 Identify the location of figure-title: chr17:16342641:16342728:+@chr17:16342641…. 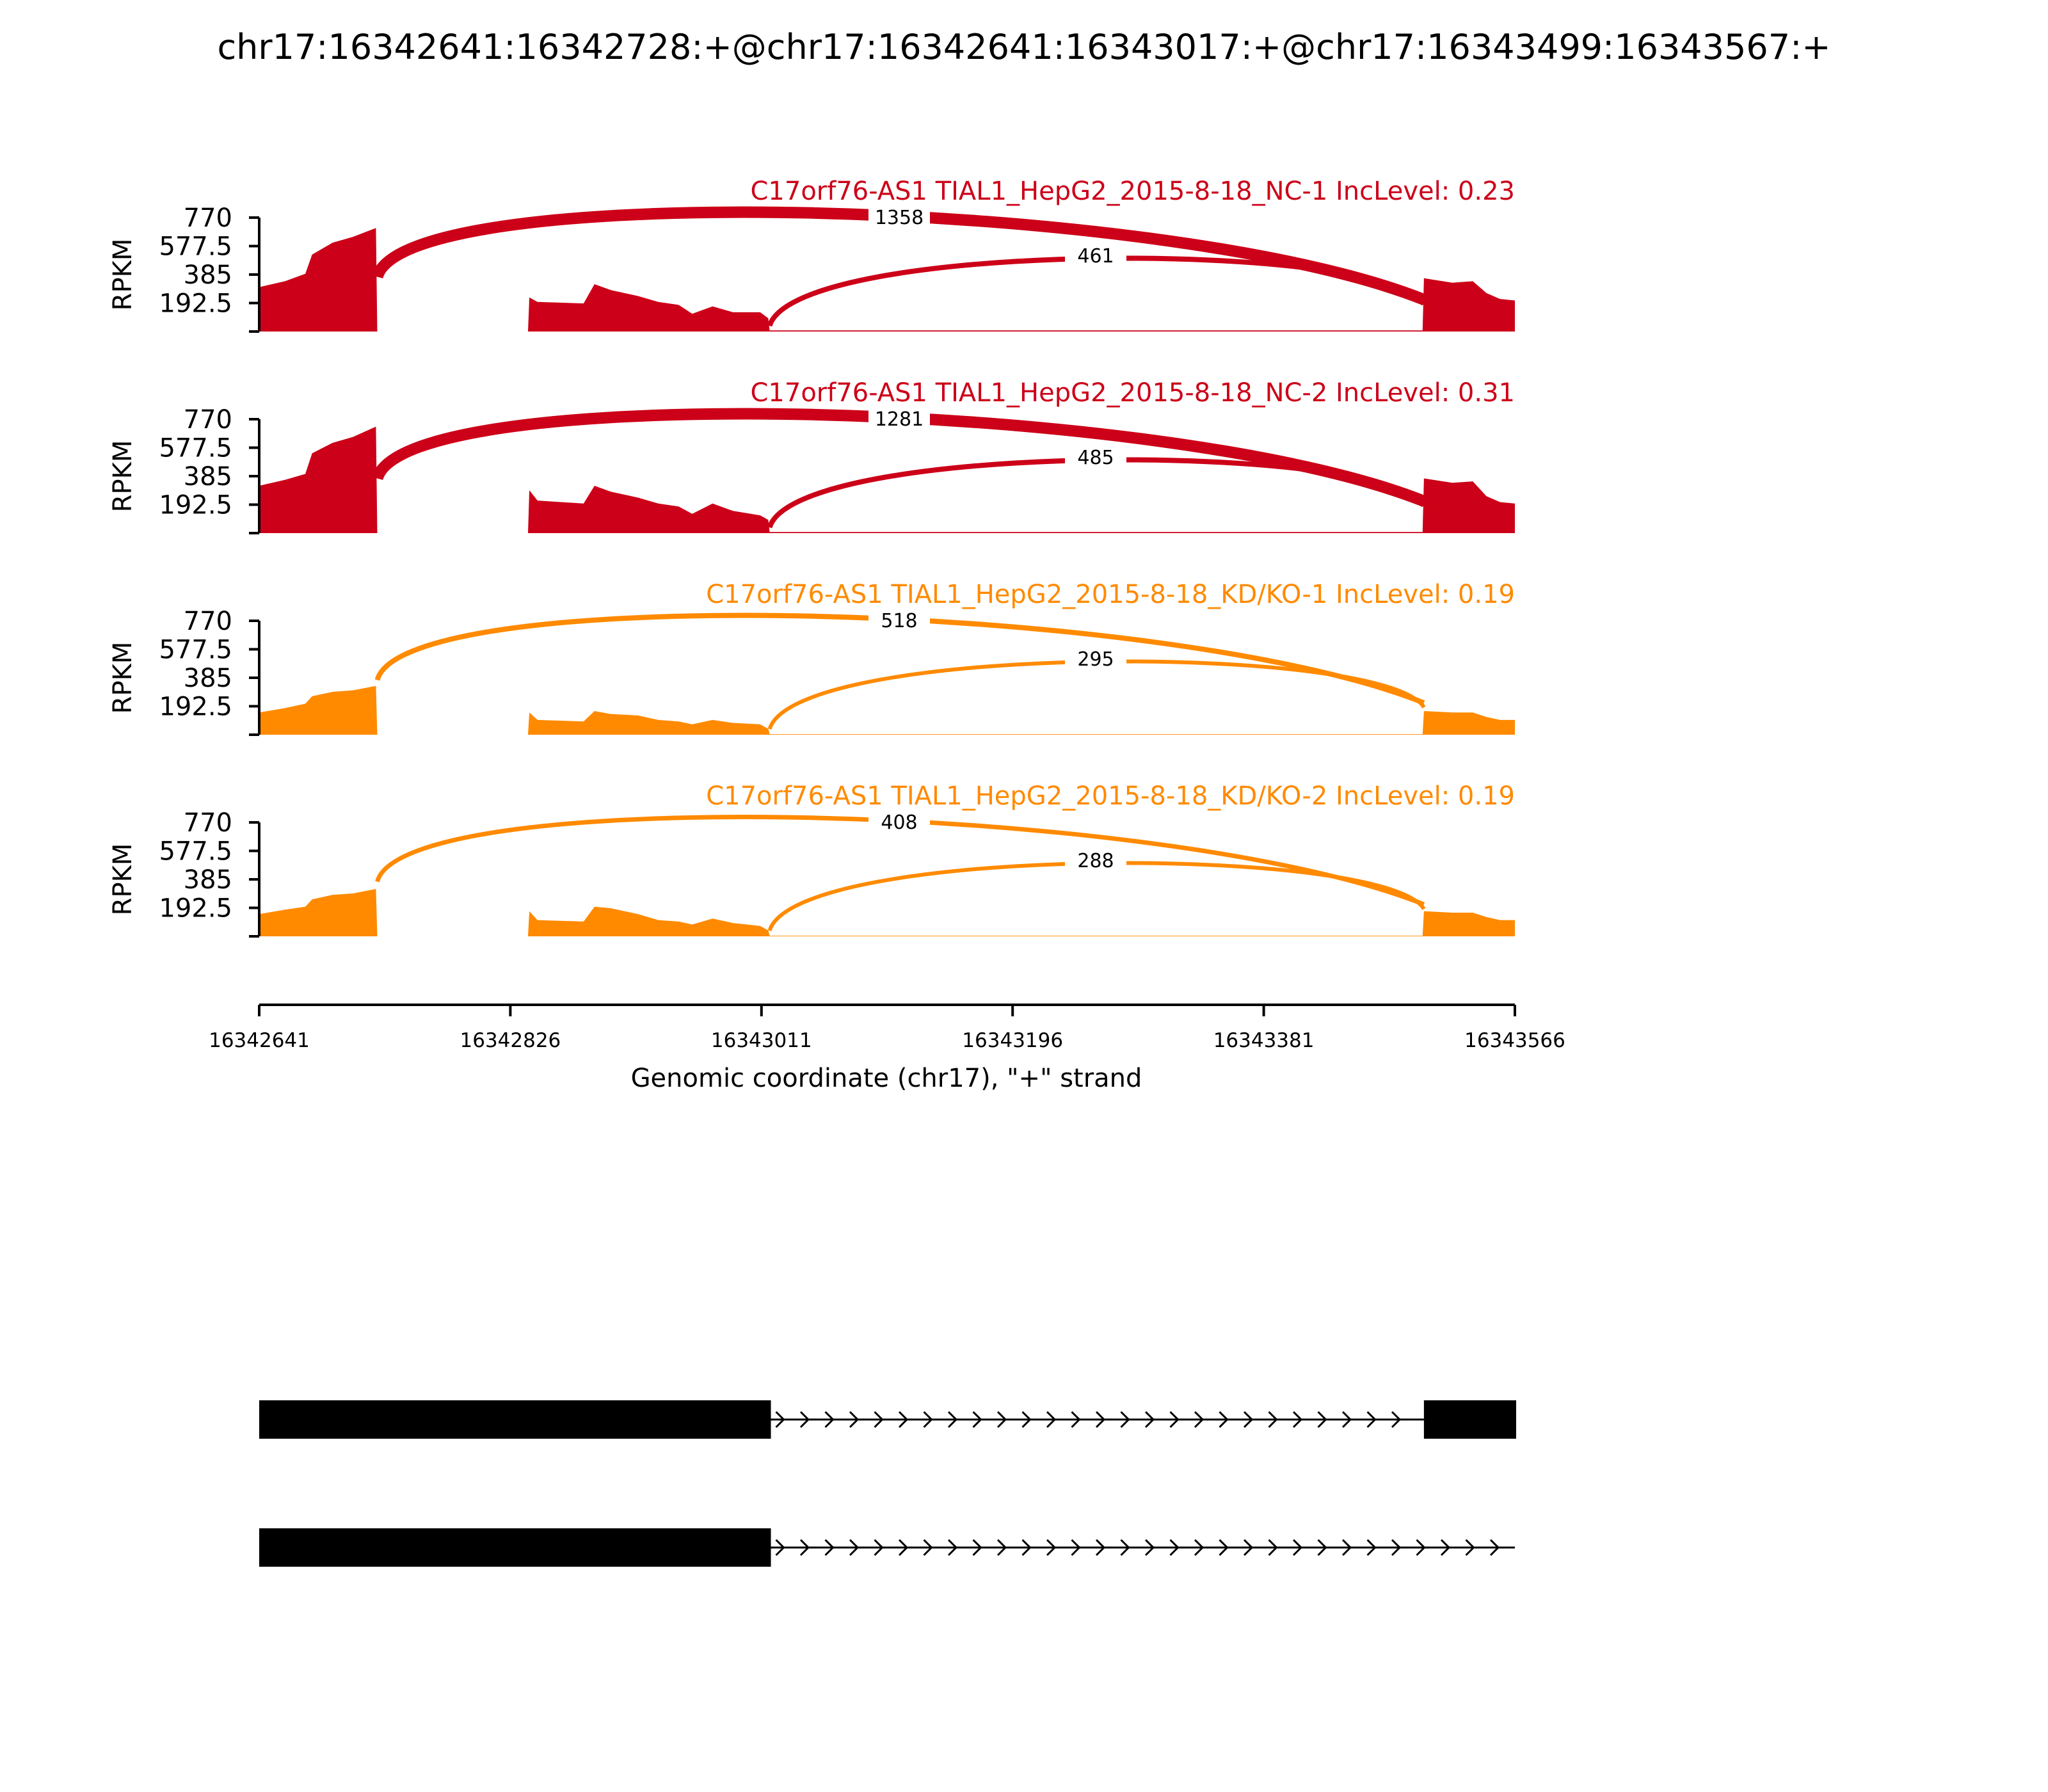
(1023, 47).